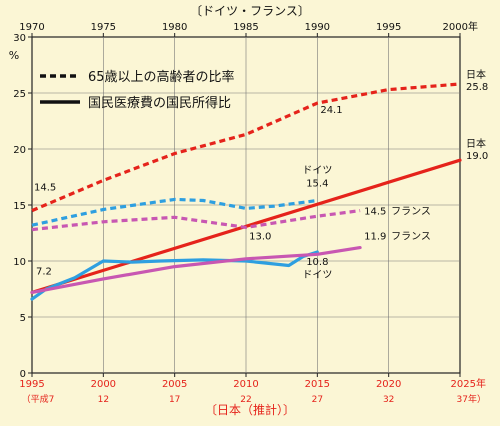 This screenshot has width=500, height=426. Describe the element at coordinates (388, 384) in the screenshot. I see `bottom-x-tick-label: 2020` at that location.